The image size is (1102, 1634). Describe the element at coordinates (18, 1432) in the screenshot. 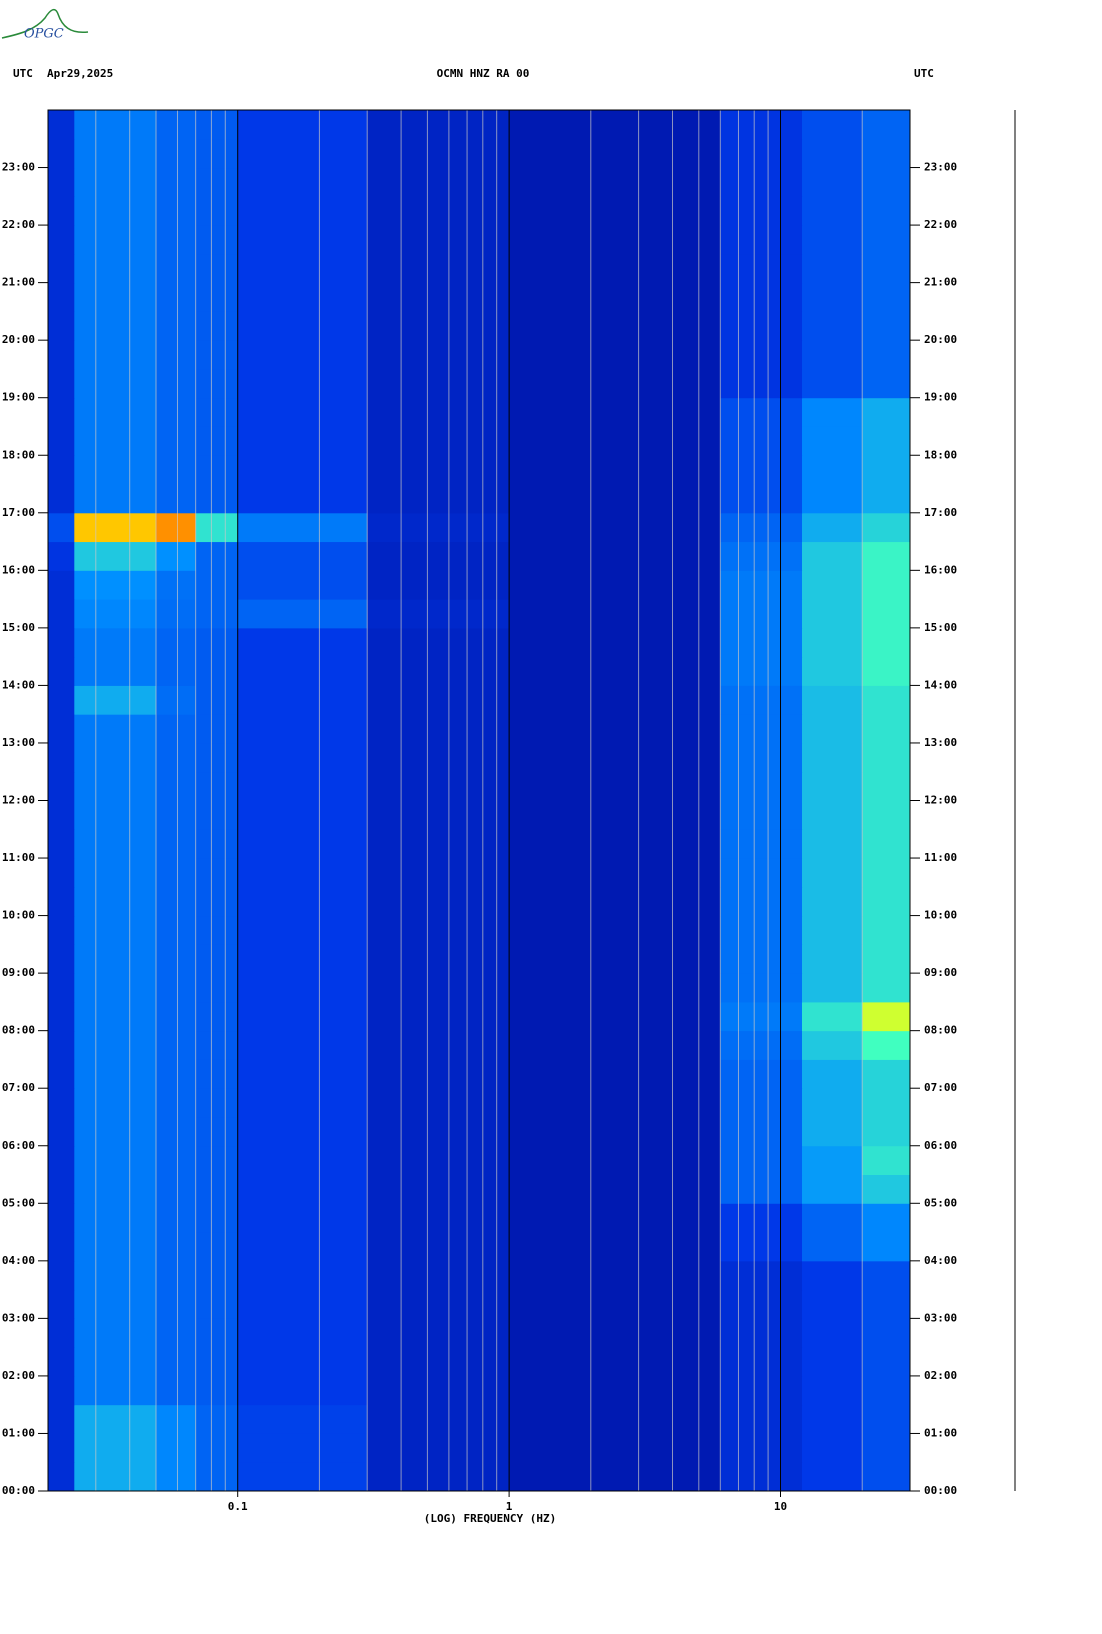

I see `y-tick-label: 01:00` at that location.